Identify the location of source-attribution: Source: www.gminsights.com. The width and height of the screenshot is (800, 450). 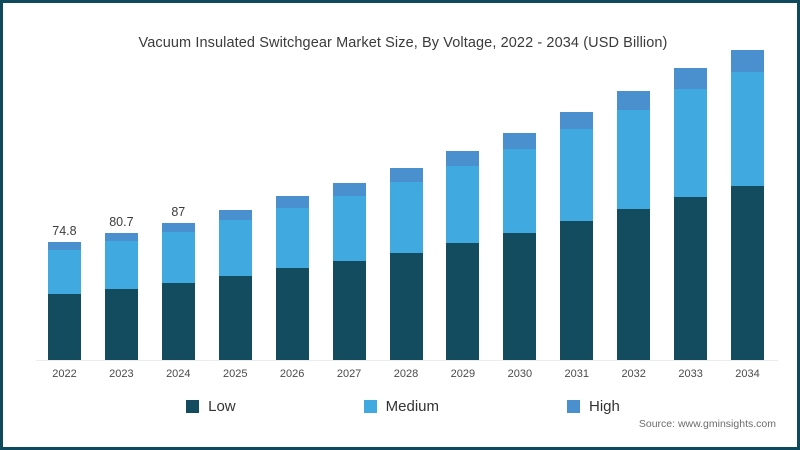
(707, 424).